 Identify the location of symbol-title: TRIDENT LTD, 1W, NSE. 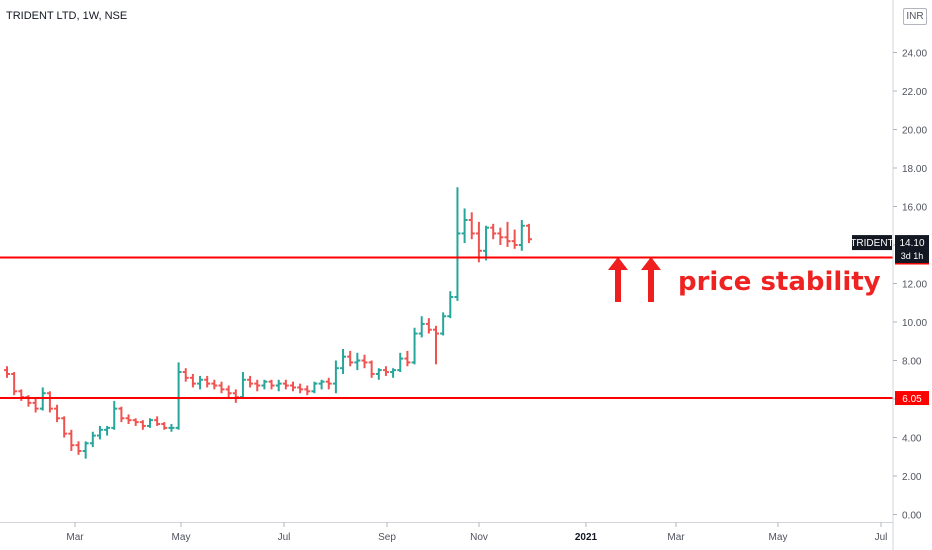
(67, 16).